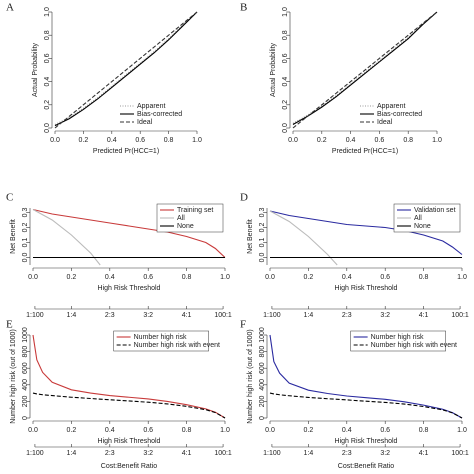 This screenshot has width=474, height=474. Describe the element at coordinates (9, 198) in the screenshot. I see `panel-label: C` at that location.